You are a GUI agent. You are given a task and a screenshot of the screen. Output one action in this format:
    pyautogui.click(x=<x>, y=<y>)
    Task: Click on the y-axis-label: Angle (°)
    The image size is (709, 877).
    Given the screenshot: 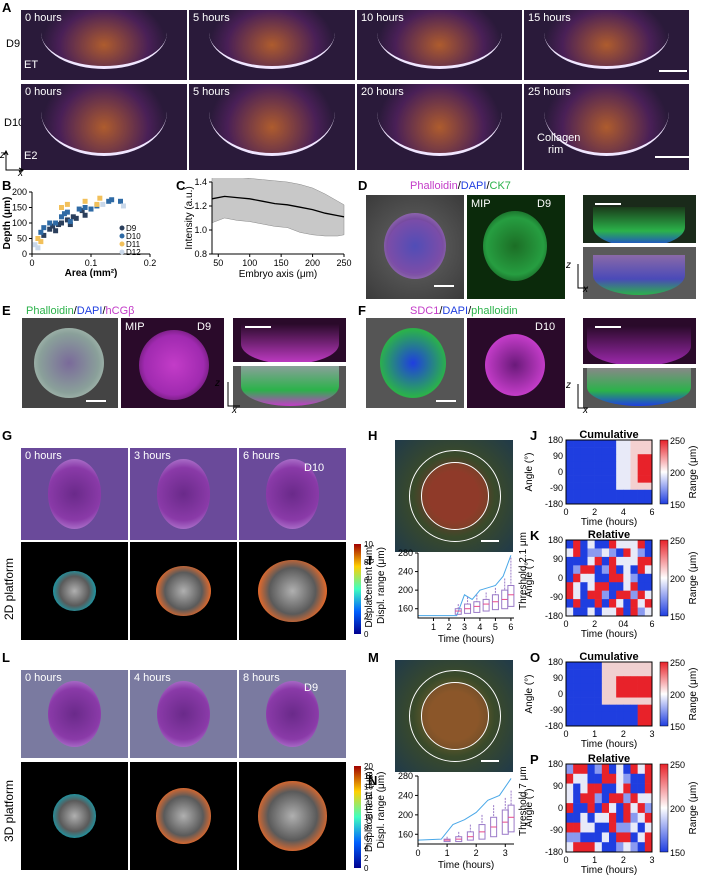 What is the action you would take?
    pyautogui.click(x=529, y=577)
    